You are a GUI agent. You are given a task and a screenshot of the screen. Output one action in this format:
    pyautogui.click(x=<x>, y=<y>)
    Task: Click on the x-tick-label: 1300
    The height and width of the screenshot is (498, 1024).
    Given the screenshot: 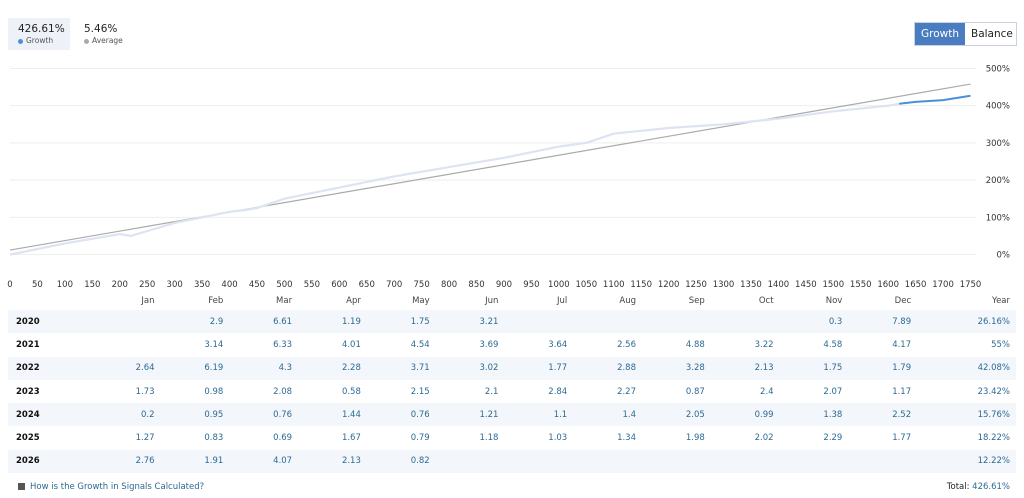 What is the action you would take?
    pyautogui.click(x=724, y=285)
    